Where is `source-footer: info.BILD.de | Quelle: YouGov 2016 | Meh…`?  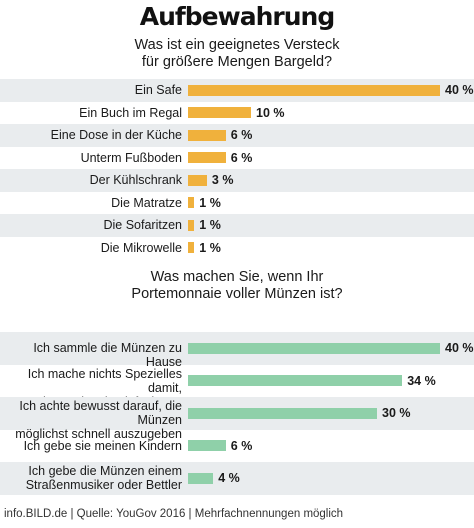 source-footer: info.BILD.de | Quelle: YouGov 2016 | Meh… is located at coordinates (174, 514).